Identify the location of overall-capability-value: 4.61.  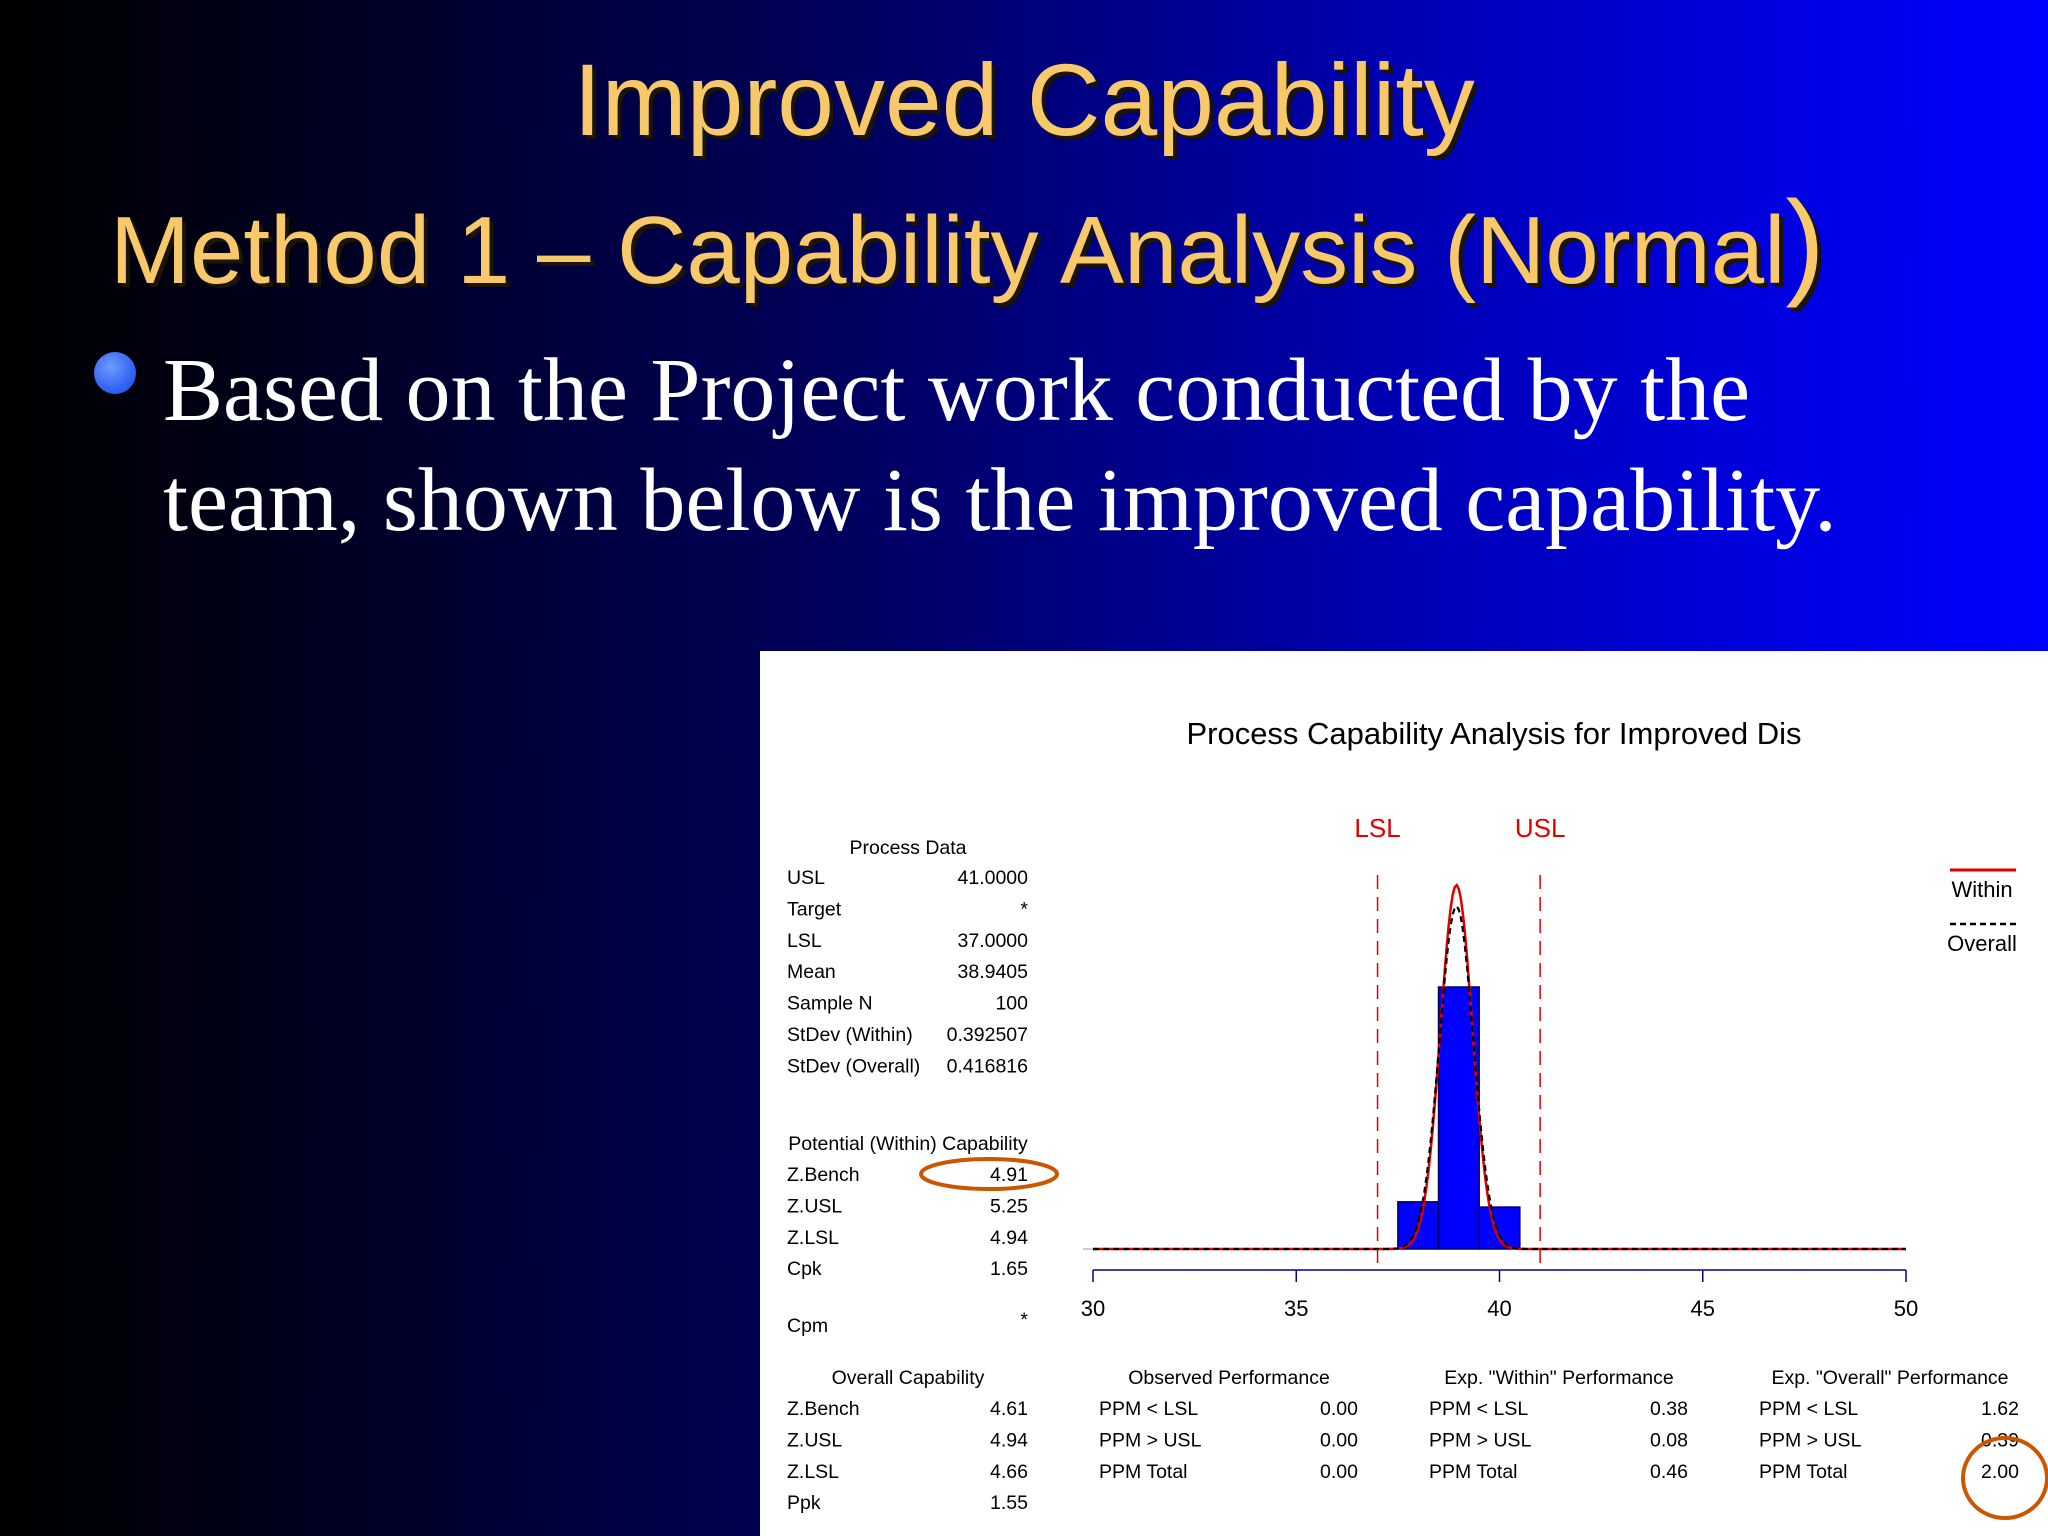
(1009, 1409).